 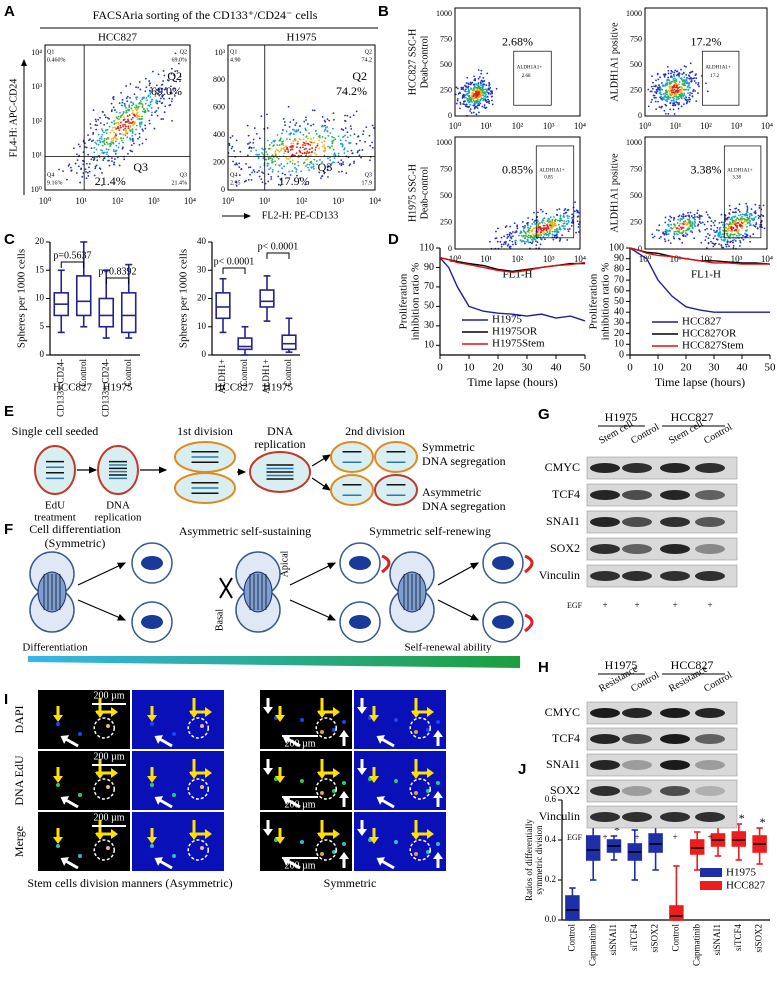 What do you see at coordinates (717, 68) in the screenshot?
I see `gate-label: ALDH1A1+` at bounding box center [717, 68].